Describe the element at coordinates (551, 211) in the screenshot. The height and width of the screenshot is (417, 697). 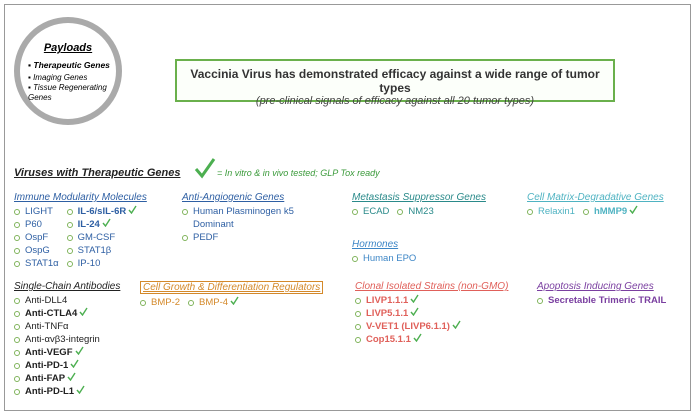
I see `group-column: Relaxin1` at that location.